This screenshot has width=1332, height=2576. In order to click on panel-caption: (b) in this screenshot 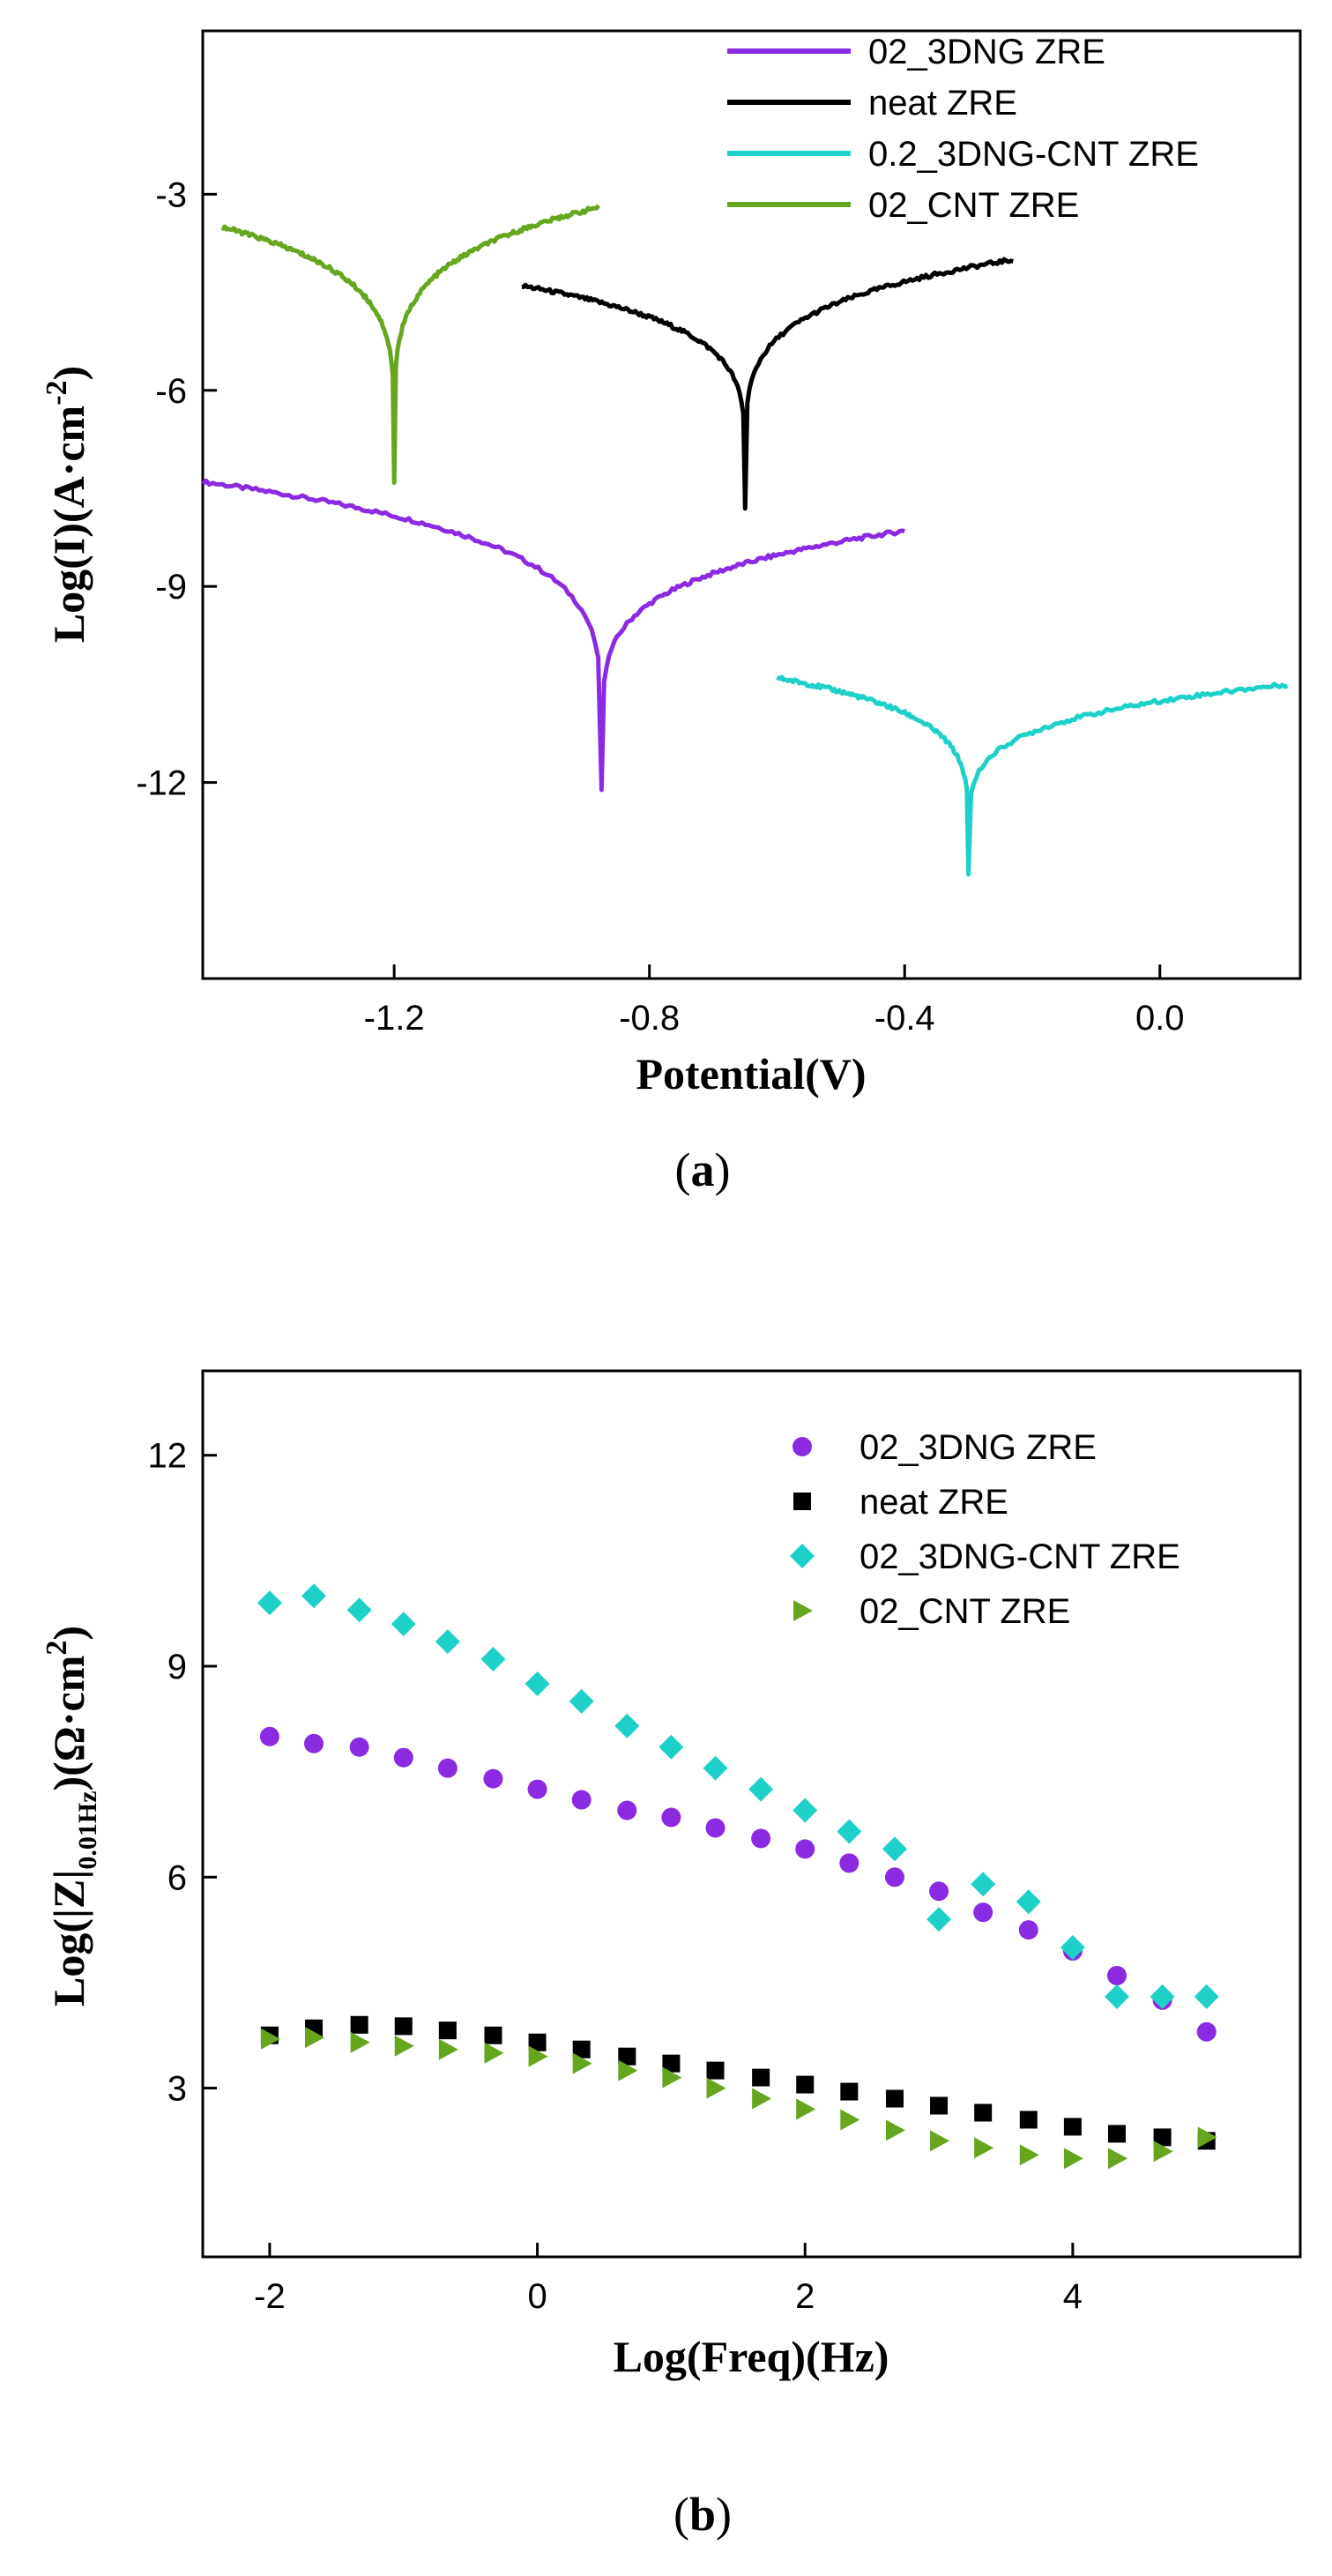, I will do `click(702, 2515)`.